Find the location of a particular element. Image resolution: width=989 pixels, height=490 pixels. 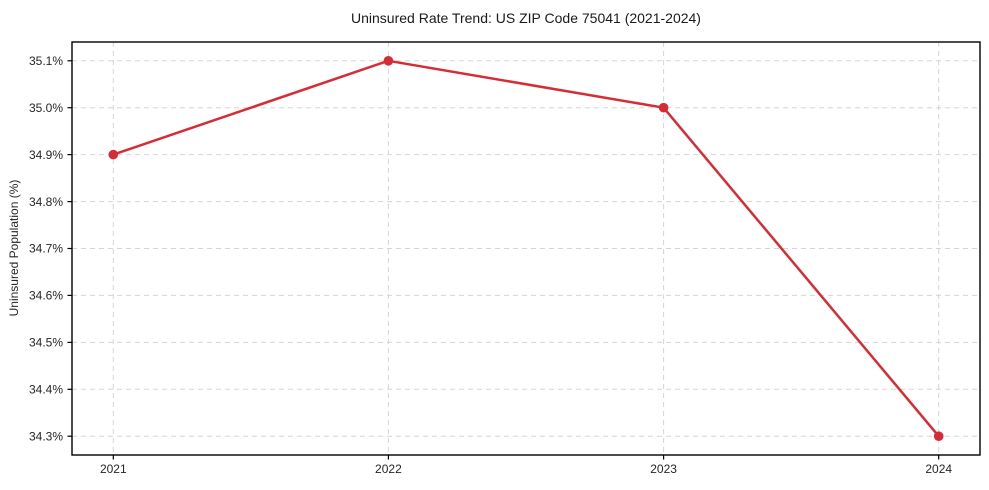

y-tick-label: 35.0% is located at coordinates (46, 108).